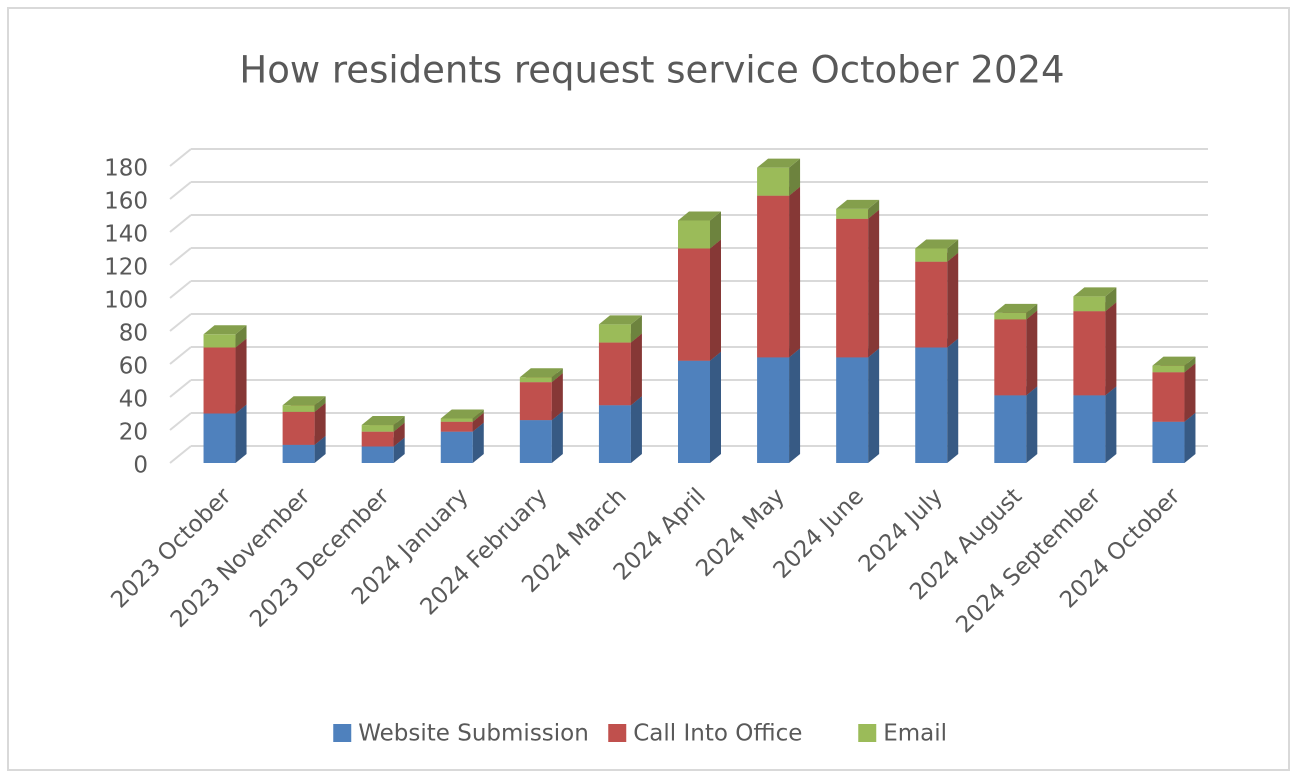 This screenshot has height=778, width=1297. I want to click on y-tick-label: 120, so click(126, 268).